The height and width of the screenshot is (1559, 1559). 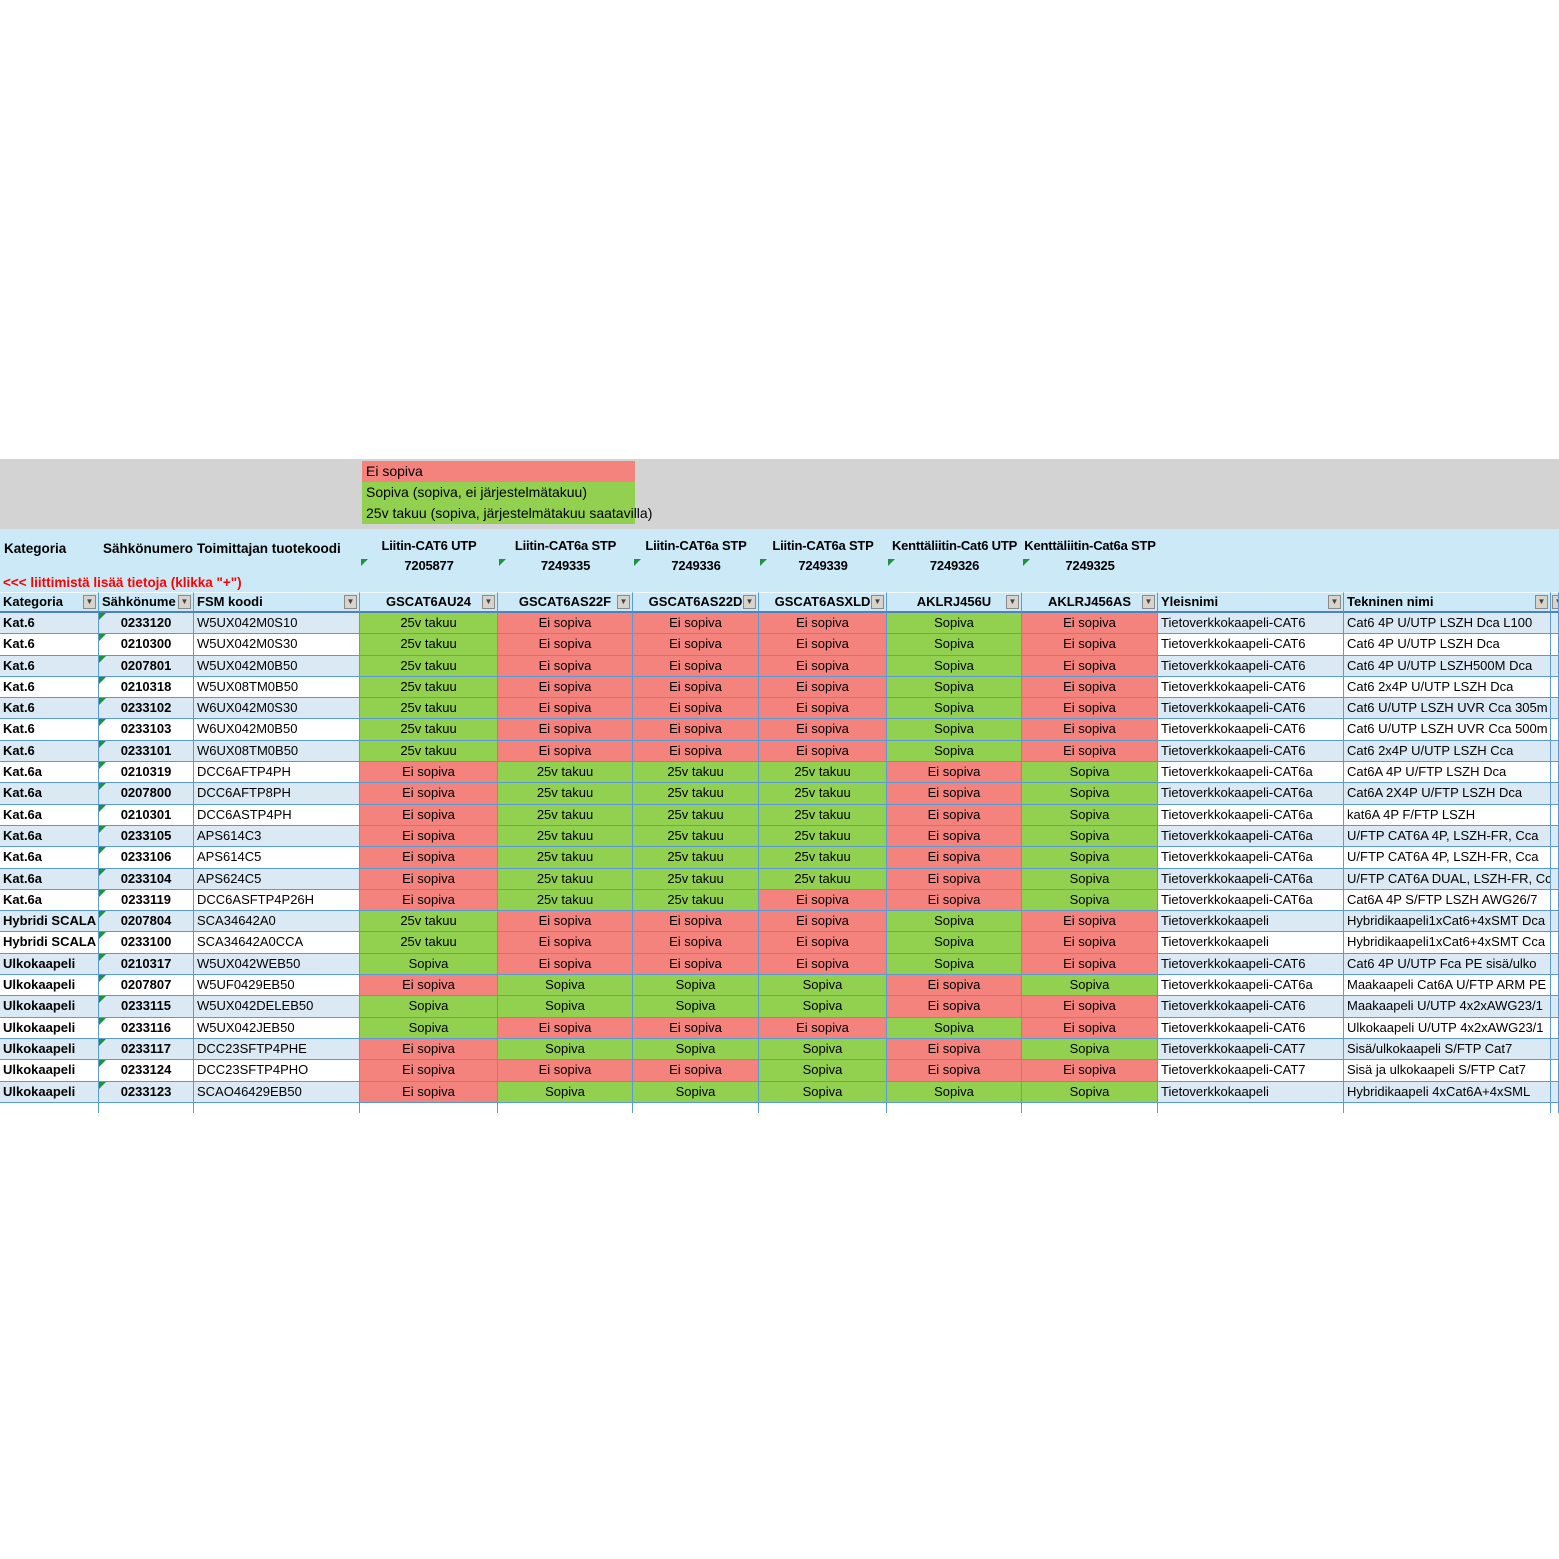 What do you see at coordinates (146, 858) in the screenshot?
I see `cell-sahkonumero: 0233106` at bounding box center [146, 858].